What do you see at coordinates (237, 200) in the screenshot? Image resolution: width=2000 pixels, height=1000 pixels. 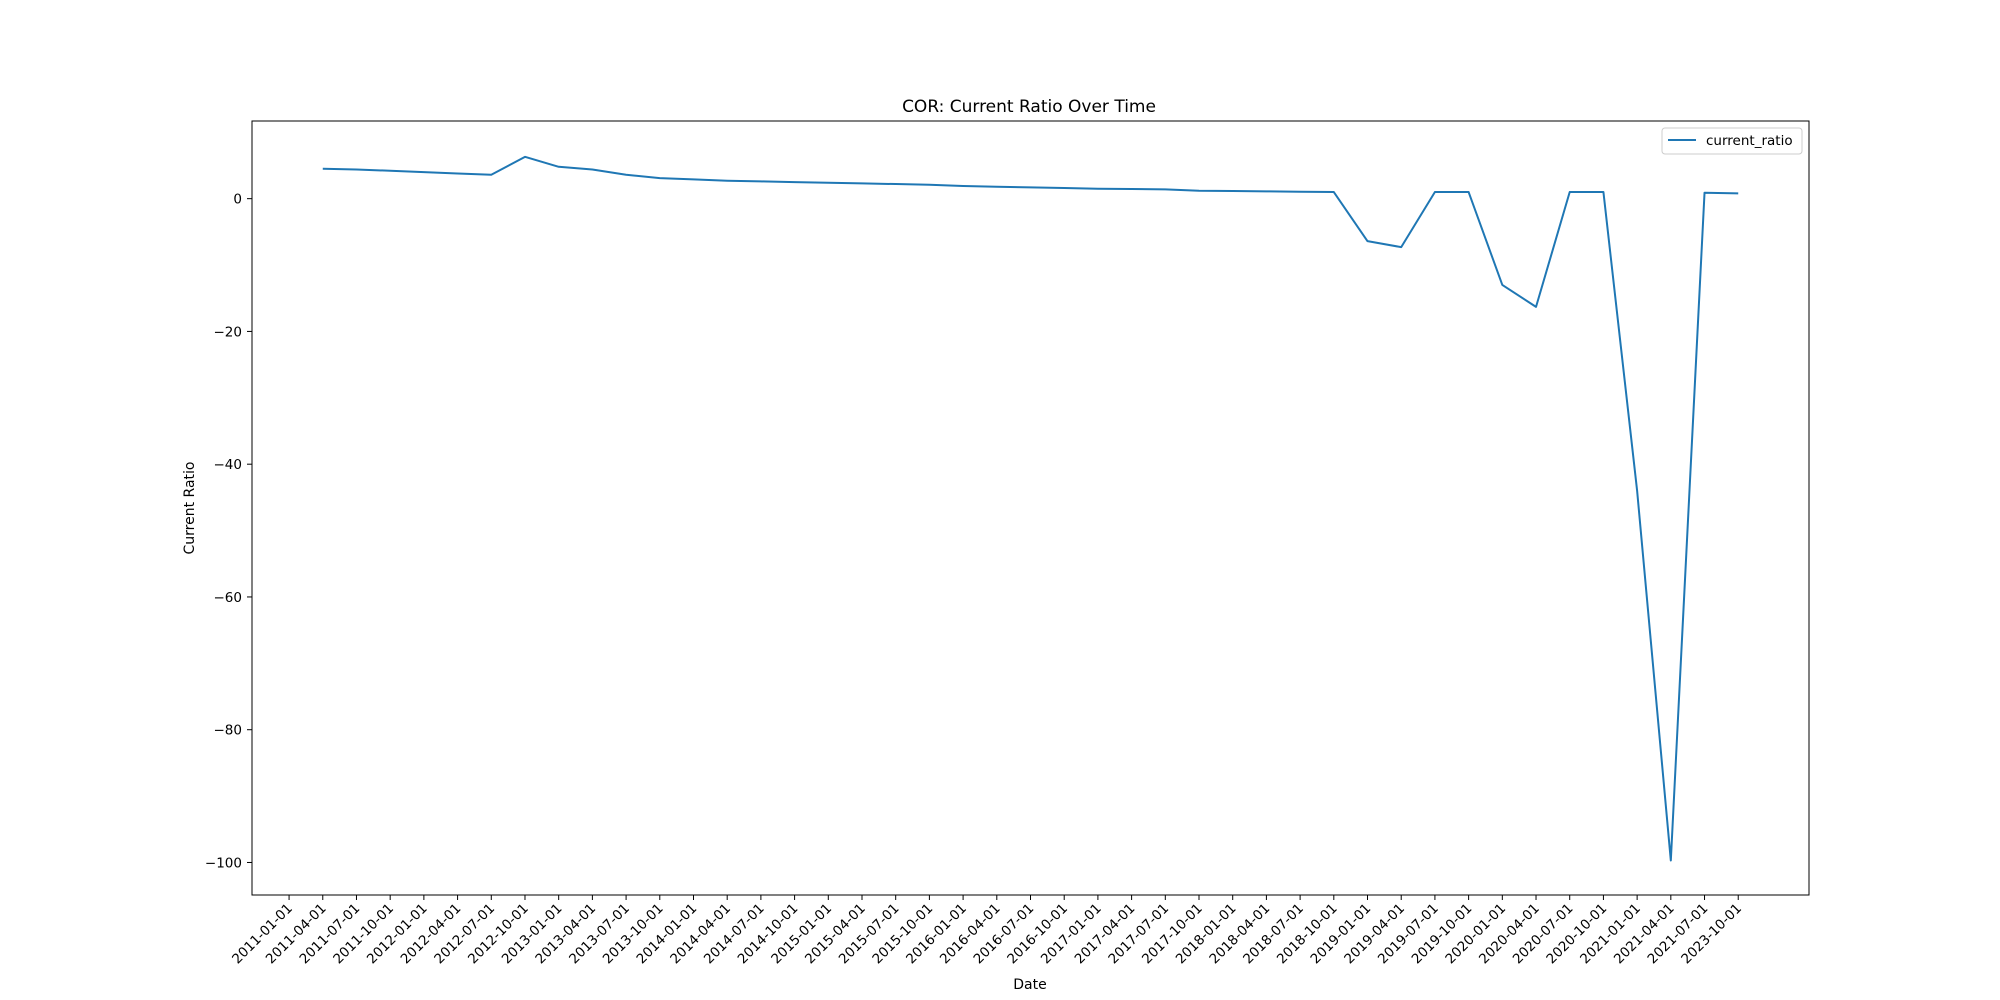 I see `y-tick-label: 0` at bounding box center [237, 200].